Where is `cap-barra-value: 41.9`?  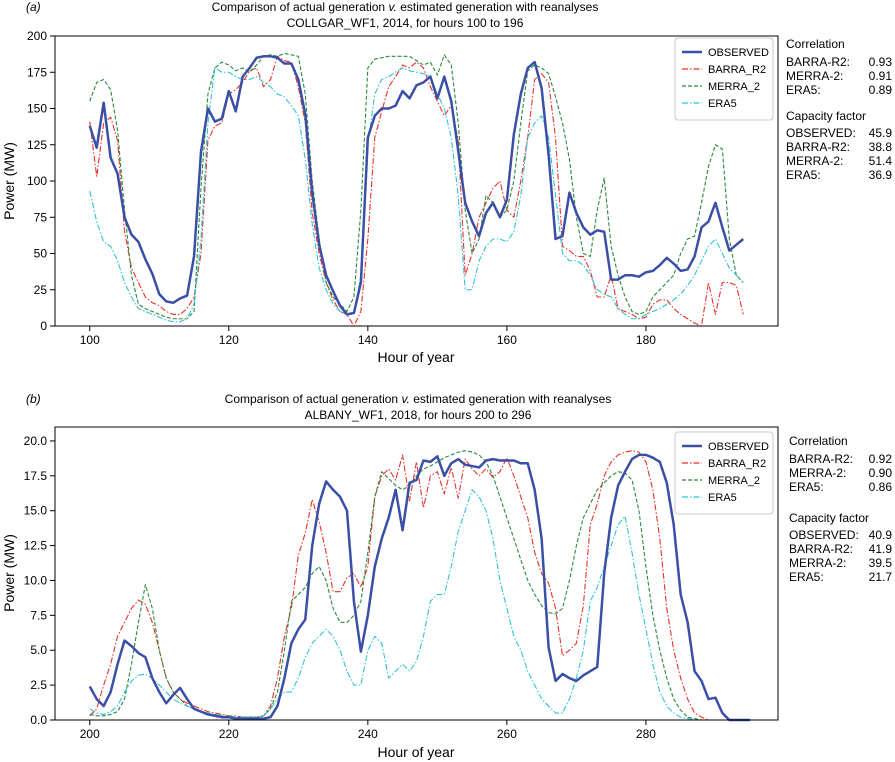
cap-barra-value: 41.9 is located at coordinates (881, 549).